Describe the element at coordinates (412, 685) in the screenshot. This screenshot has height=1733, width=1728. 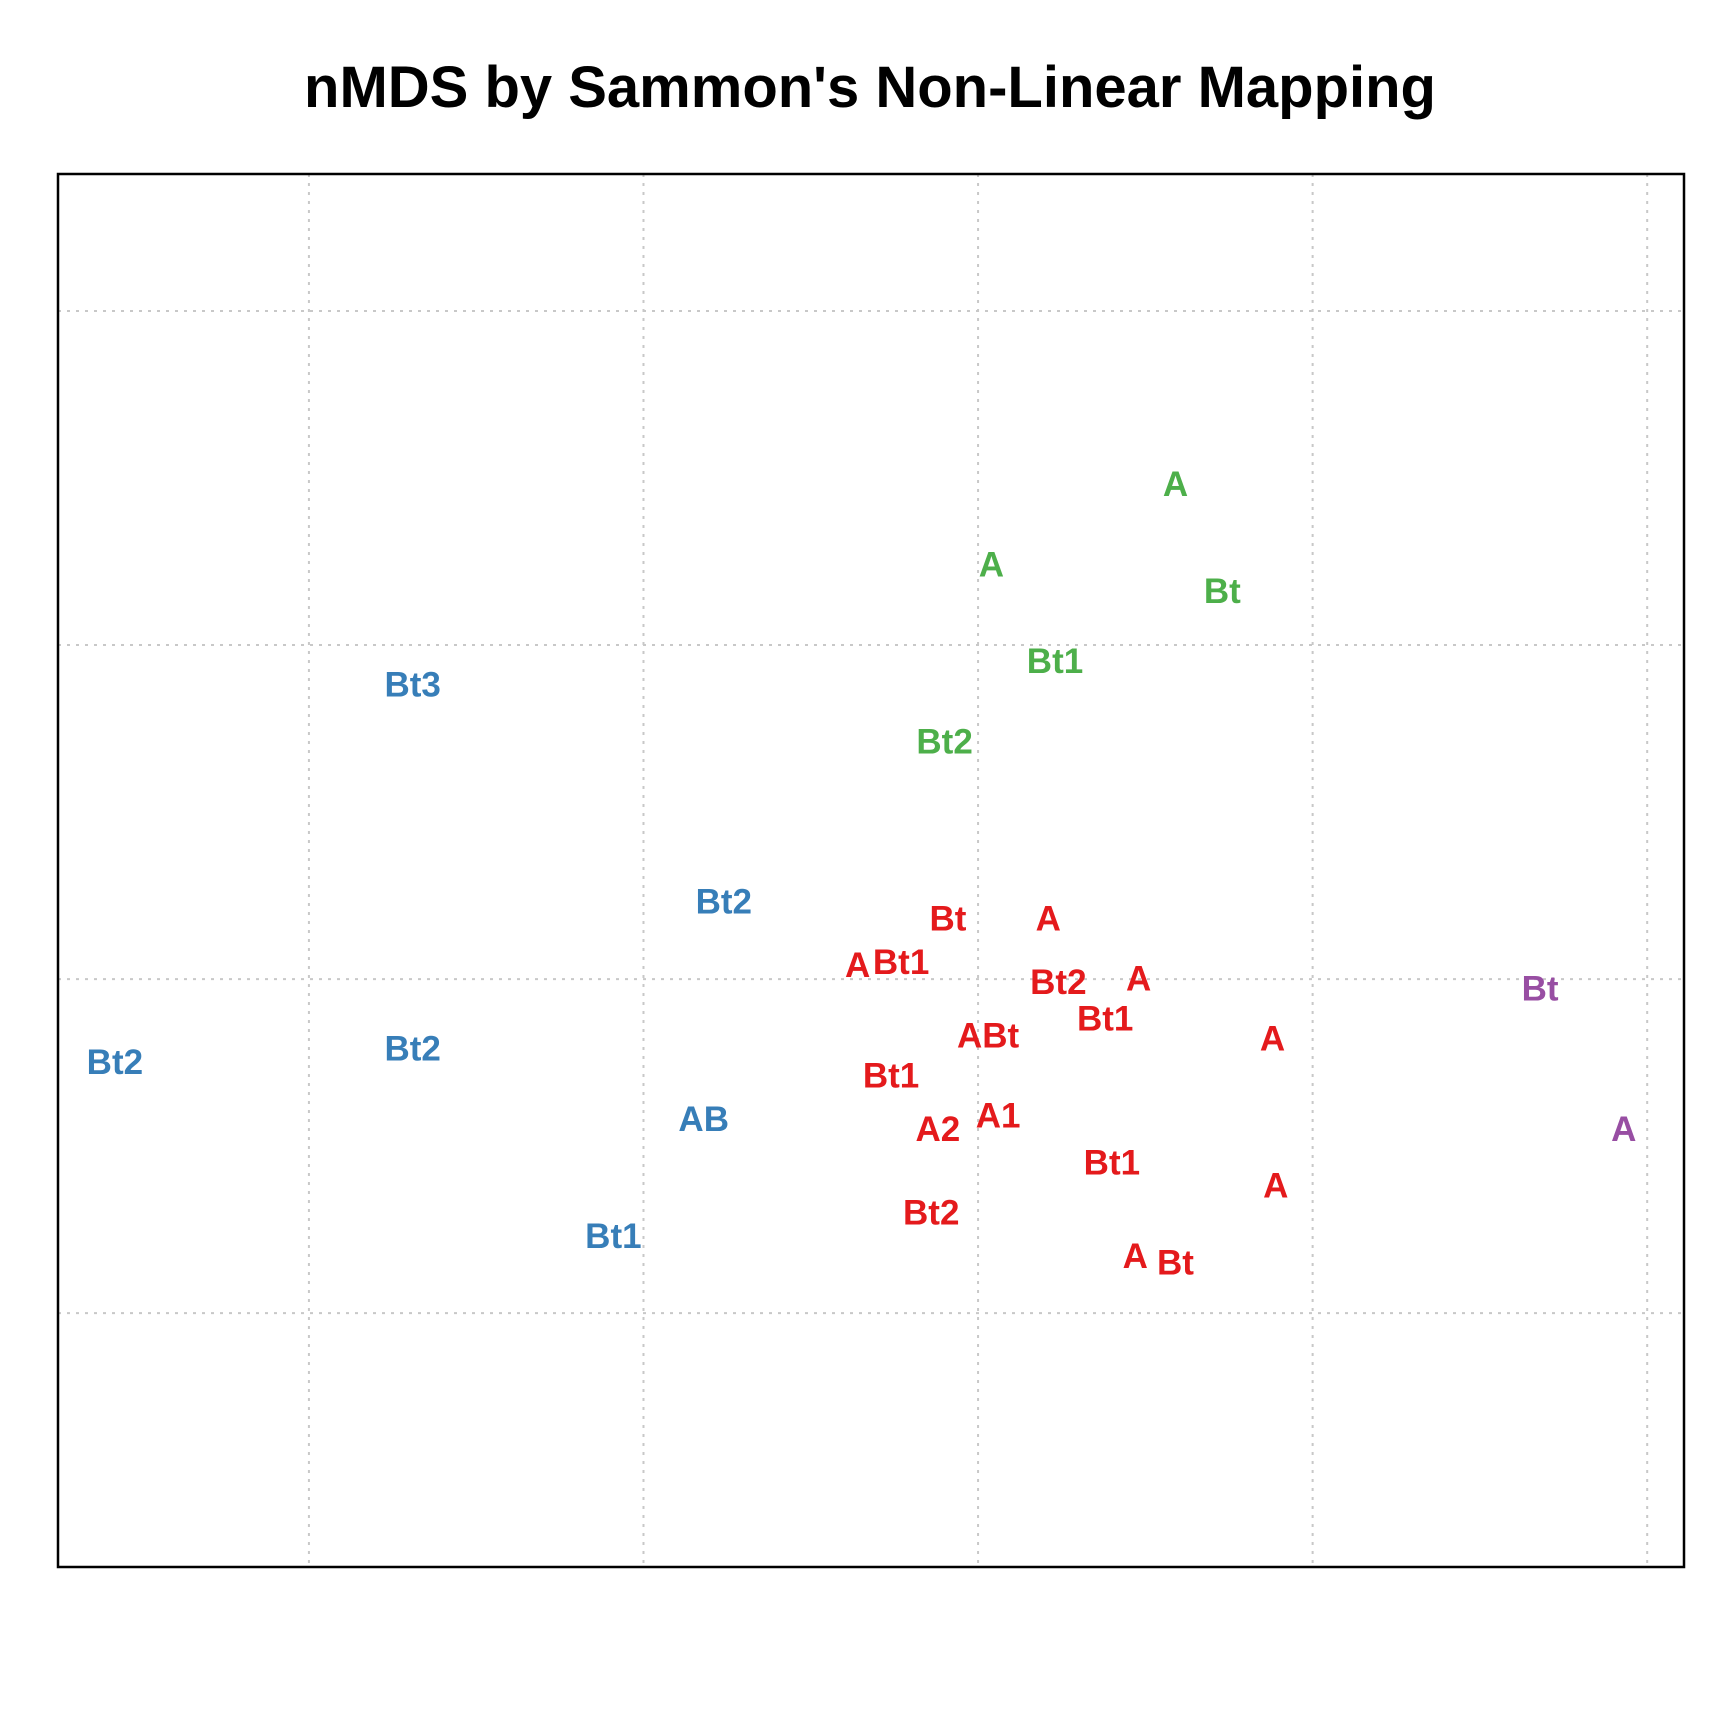
I see `point-label: Bt3` at that location.